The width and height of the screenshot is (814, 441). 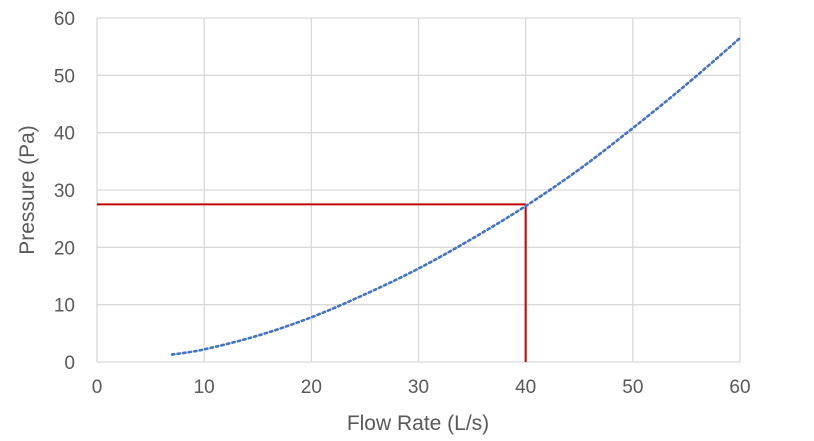 What do you see at coordinates (64, 19) in the screenshot?
I see `y-tick-label: 60` at bounding box center [64, 19].